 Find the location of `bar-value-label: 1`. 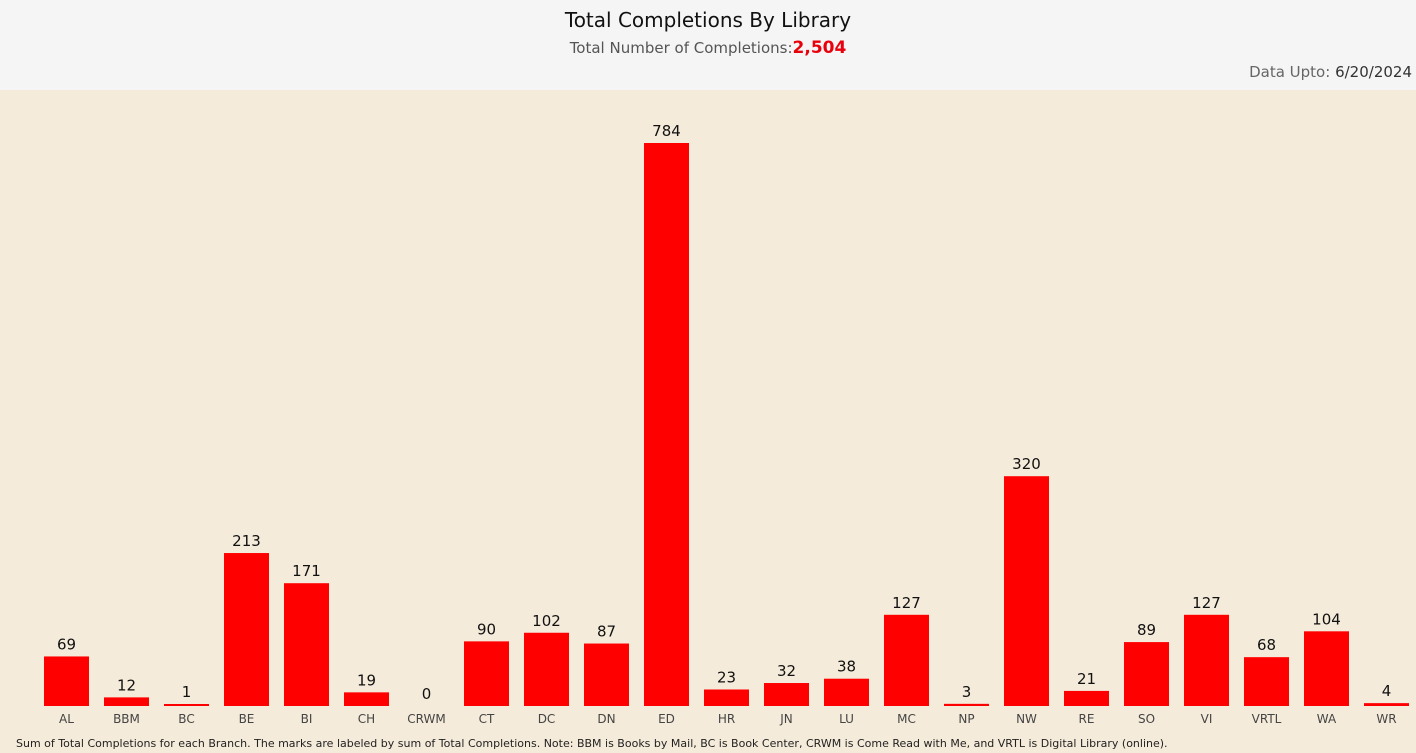

bar-value-label: 1 is located at coordinates (187, 692).